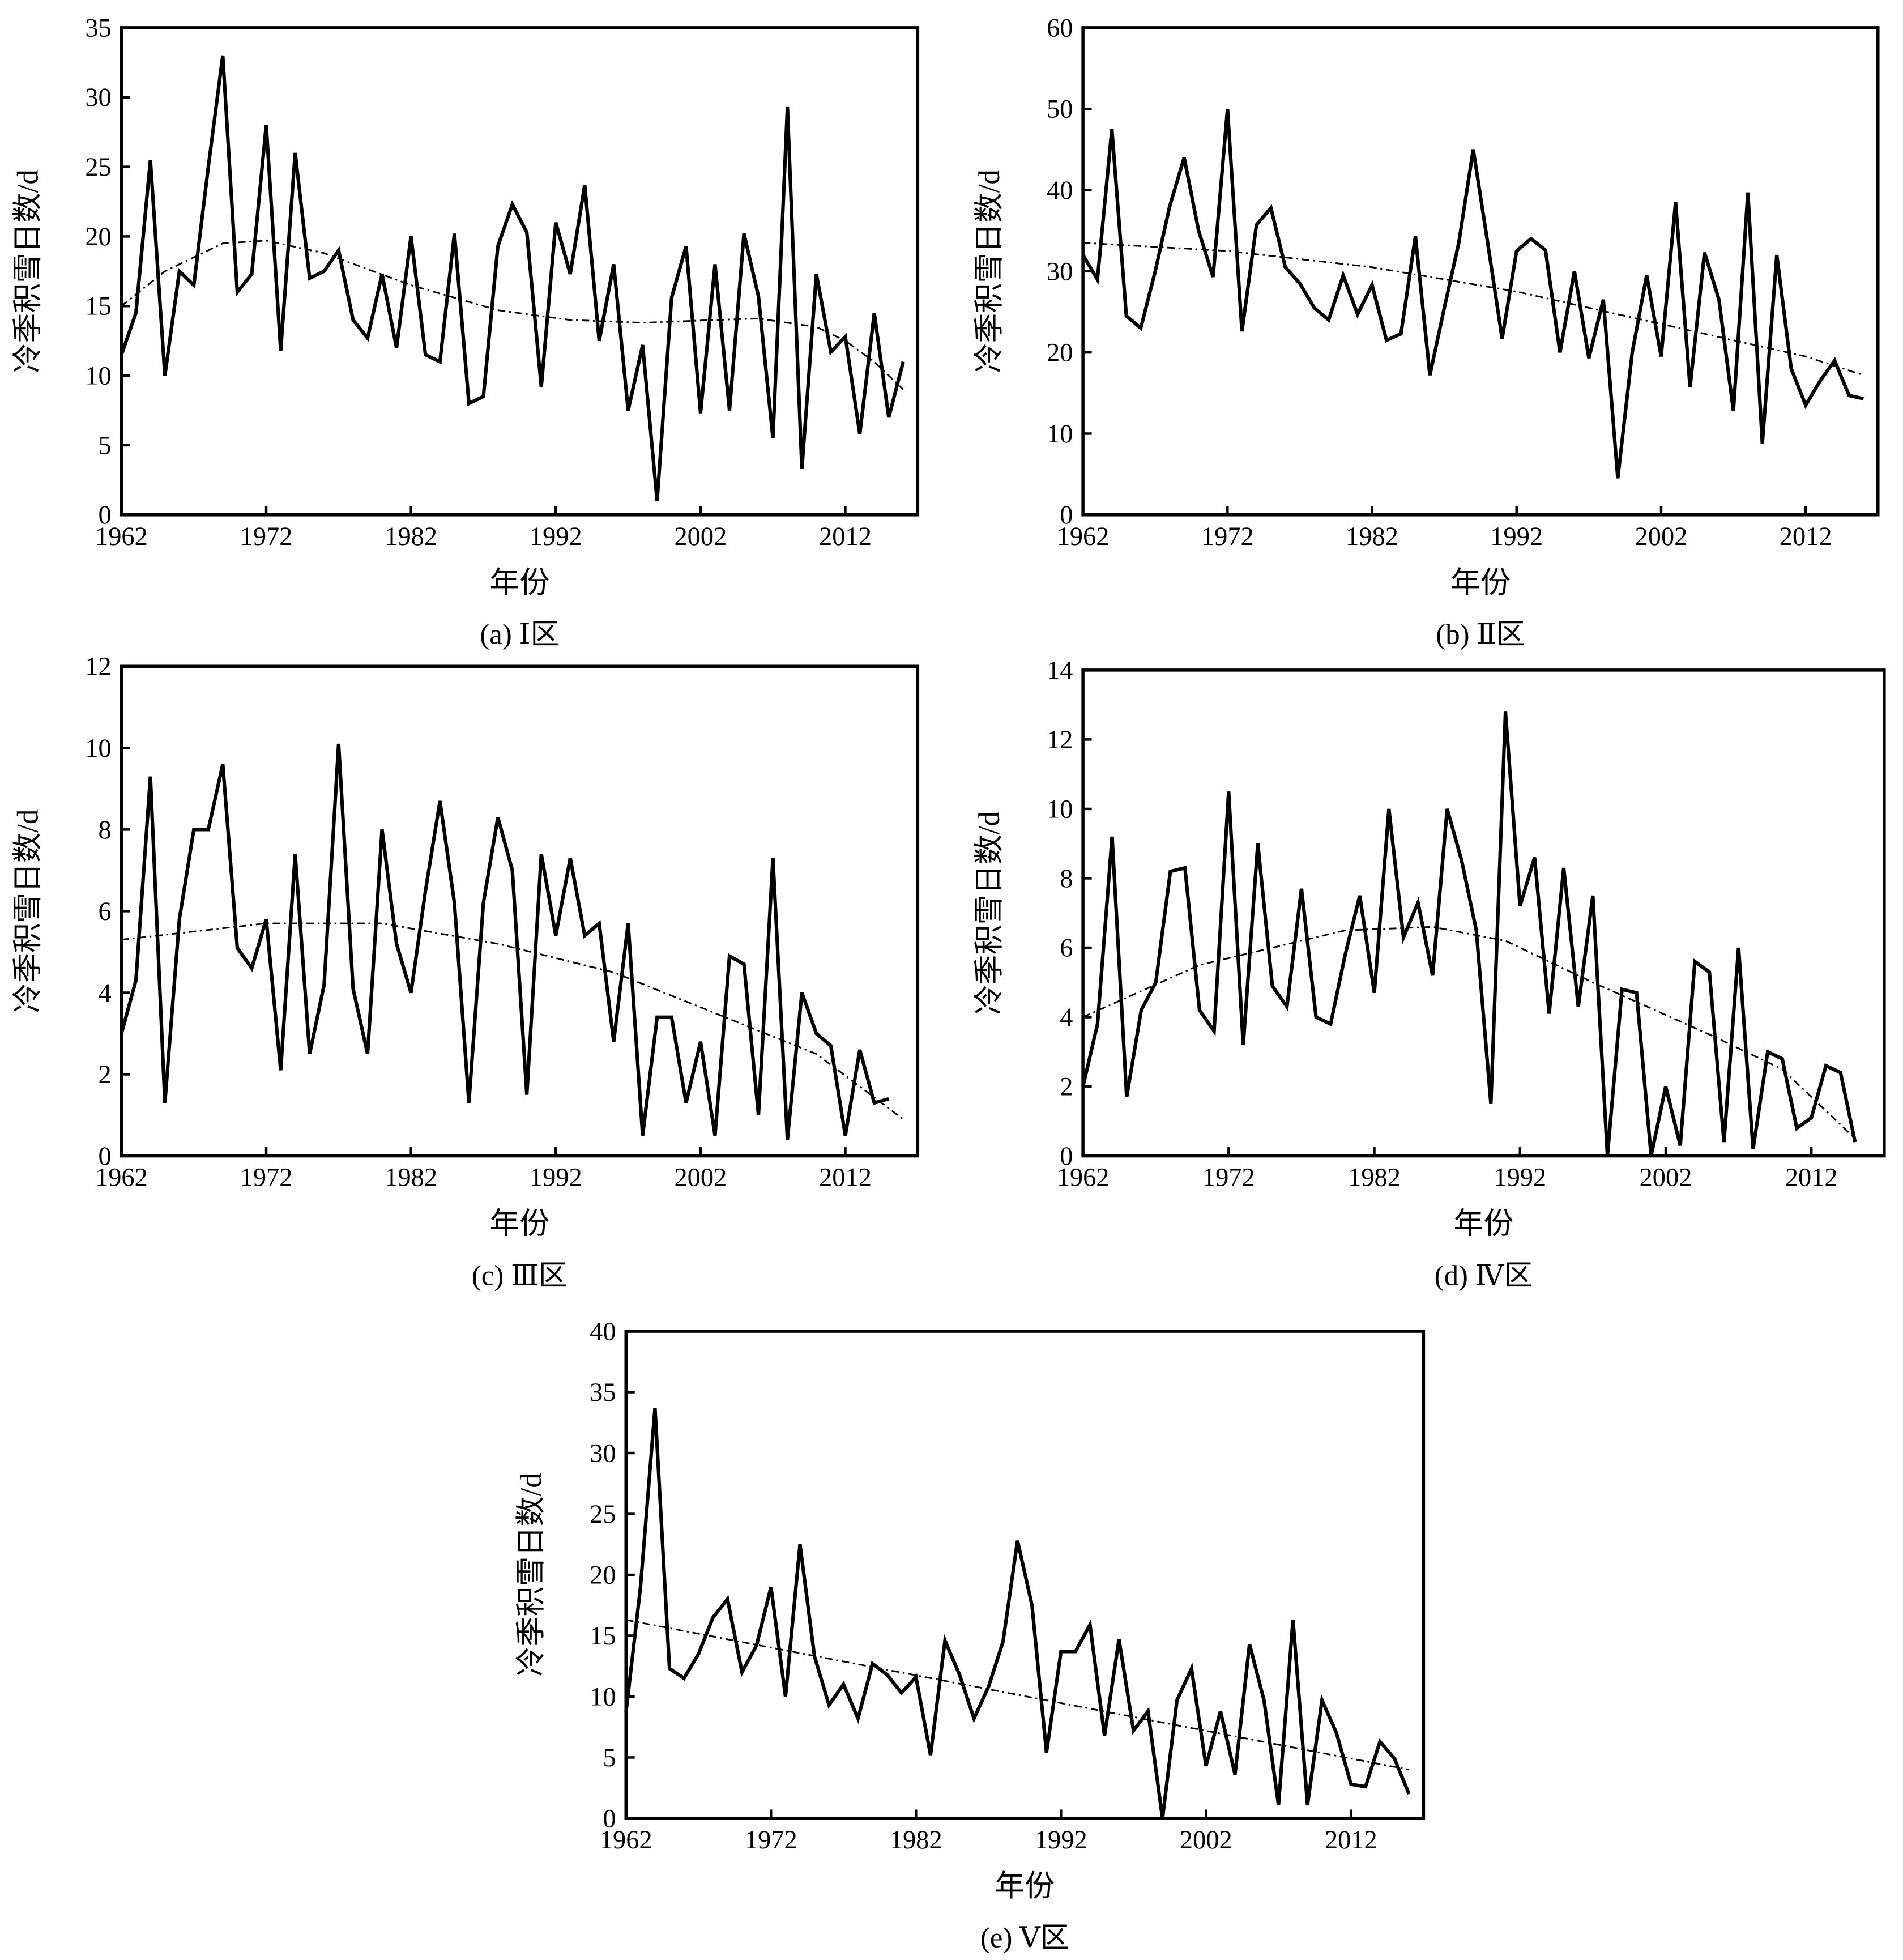 The width and height of the screenshot is (1903, 1960). I want to click on panel-caption: (d) Ⅳ区, so click(1484, 1275).